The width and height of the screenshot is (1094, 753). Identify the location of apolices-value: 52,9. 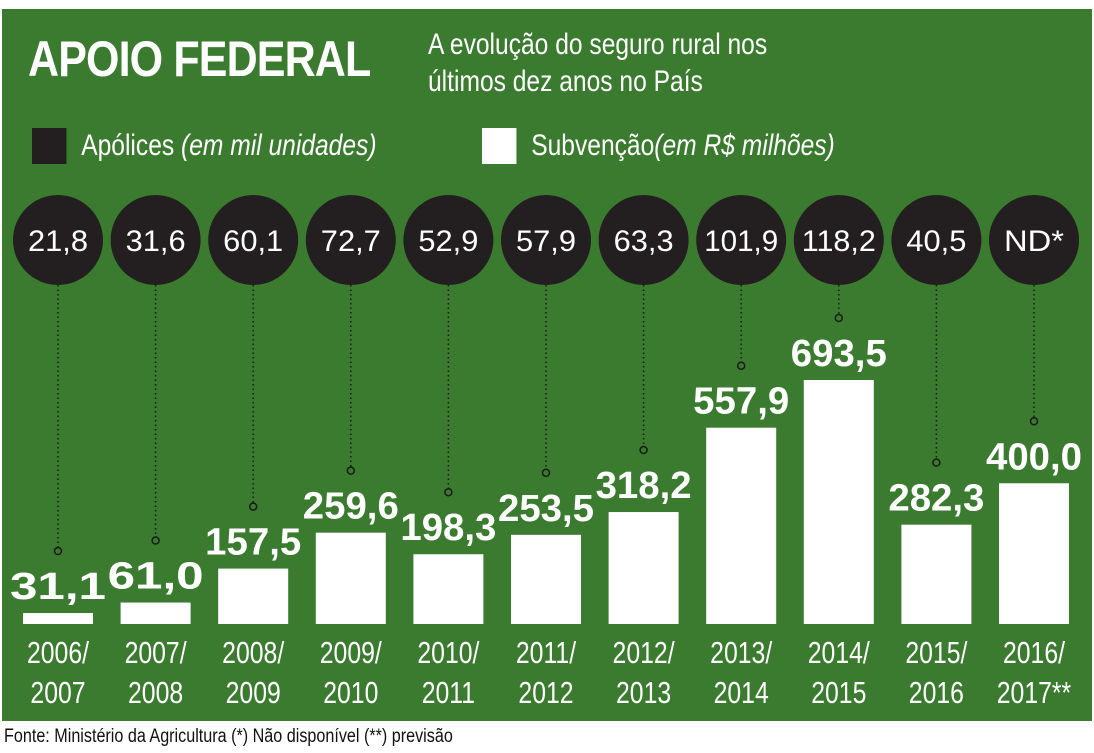
(448, 241).